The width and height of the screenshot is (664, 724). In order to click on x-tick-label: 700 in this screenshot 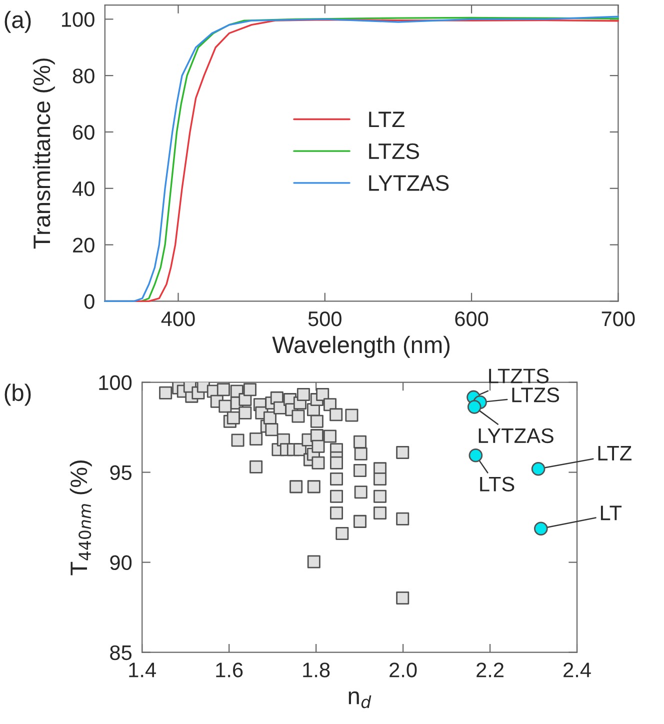, I will do `click(618, 318)`.